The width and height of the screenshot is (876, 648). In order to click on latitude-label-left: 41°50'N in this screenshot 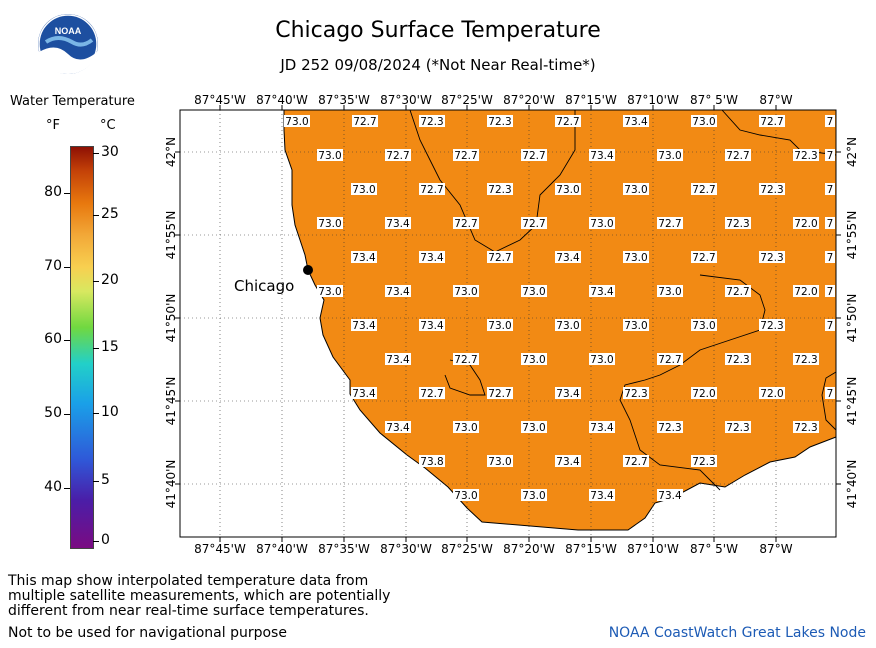, I will do `click(171, 318)`.